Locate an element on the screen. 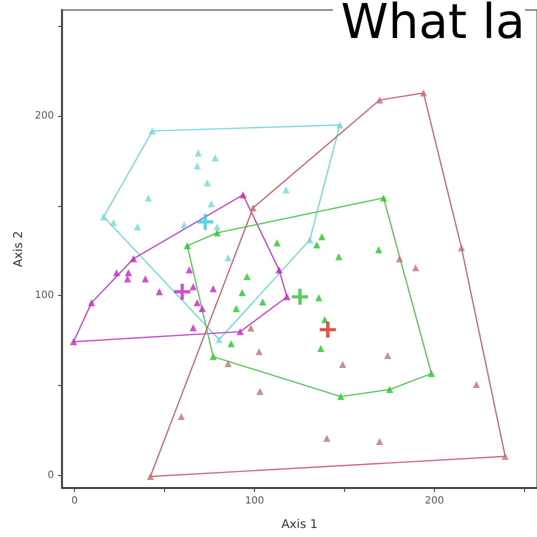  chart-title: What la is located at coordinates (432, 25).